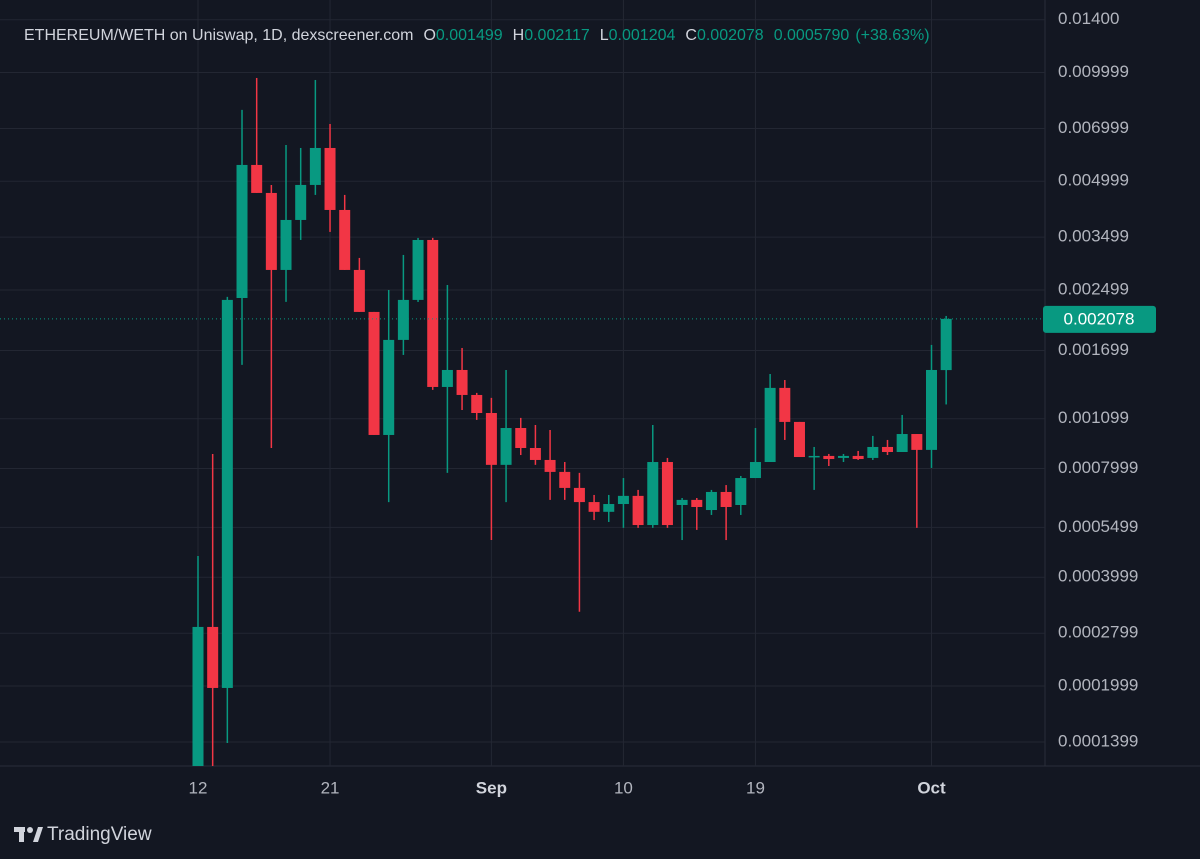 The image size is (1200, 859). Describe the element at coordinates (198, 787) in the screenshot. I see `x-tick-label: 12` at that location.